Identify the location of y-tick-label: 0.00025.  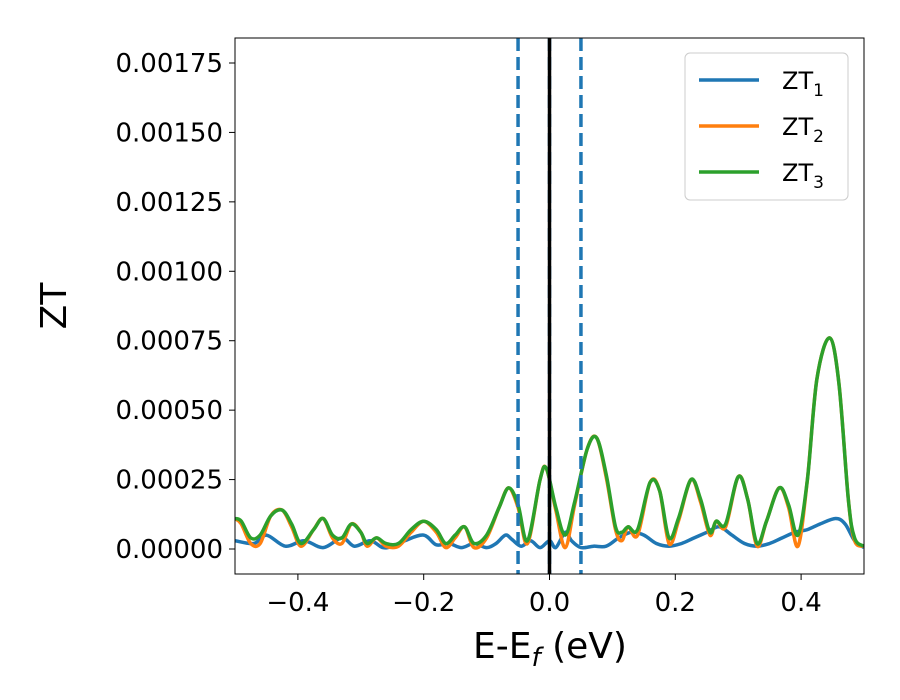
(169, 481).